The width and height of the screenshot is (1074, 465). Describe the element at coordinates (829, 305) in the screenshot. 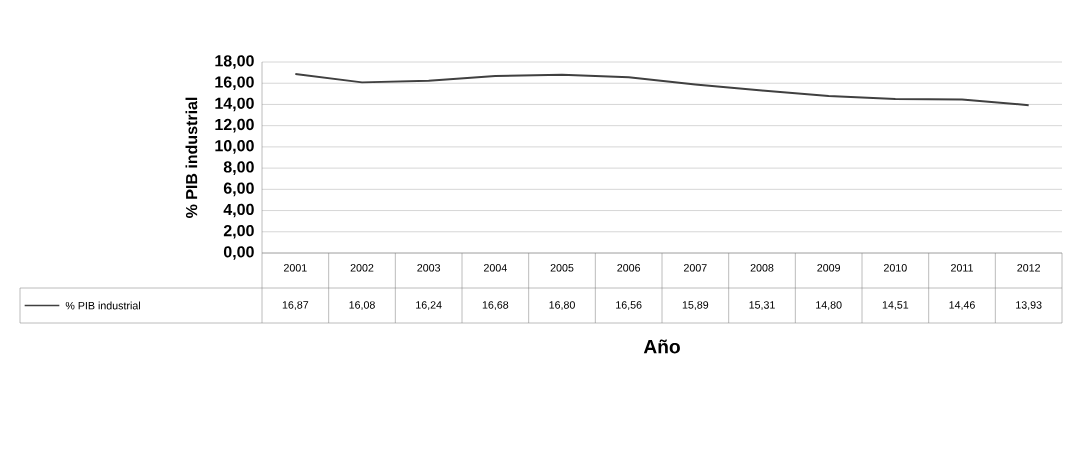

I see `data-label: 14,80` at that location.